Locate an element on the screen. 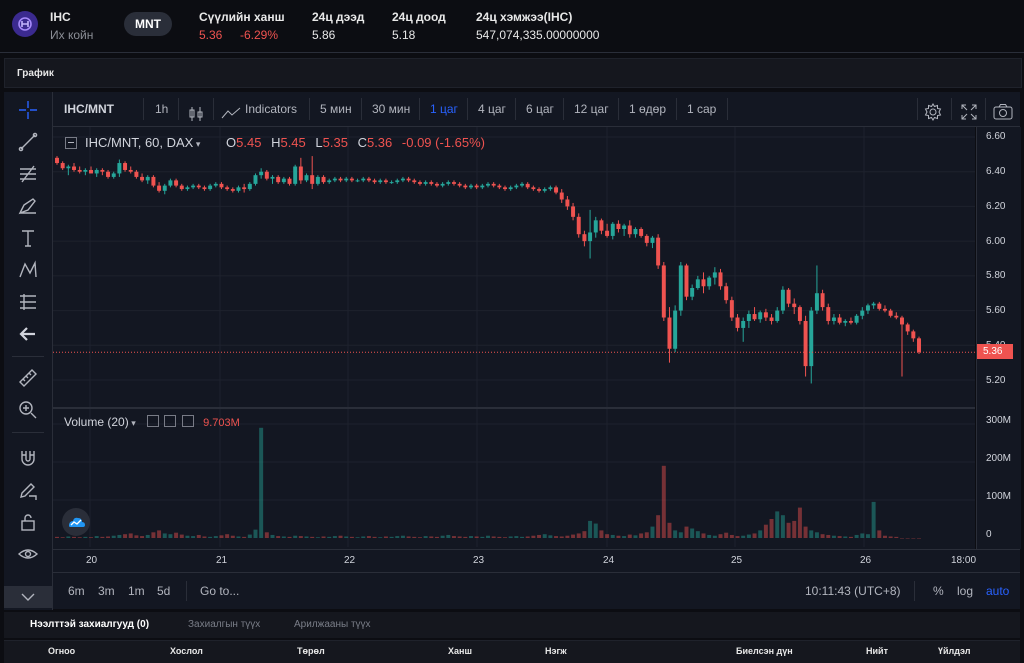  range-5d: 5d is located at coordinates (164, 591).